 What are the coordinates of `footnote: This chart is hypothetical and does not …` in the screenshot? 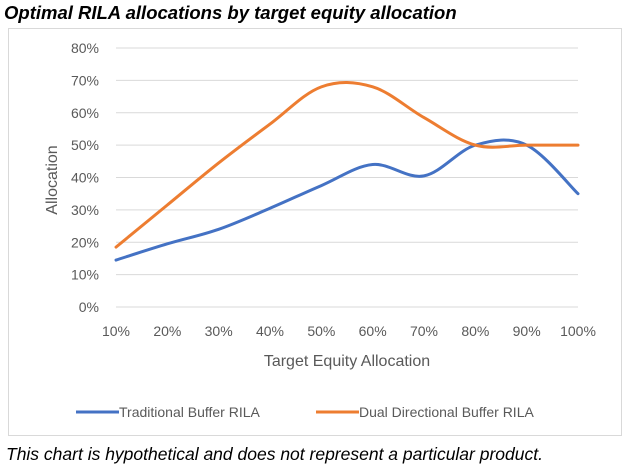 It's located at (274, 454).